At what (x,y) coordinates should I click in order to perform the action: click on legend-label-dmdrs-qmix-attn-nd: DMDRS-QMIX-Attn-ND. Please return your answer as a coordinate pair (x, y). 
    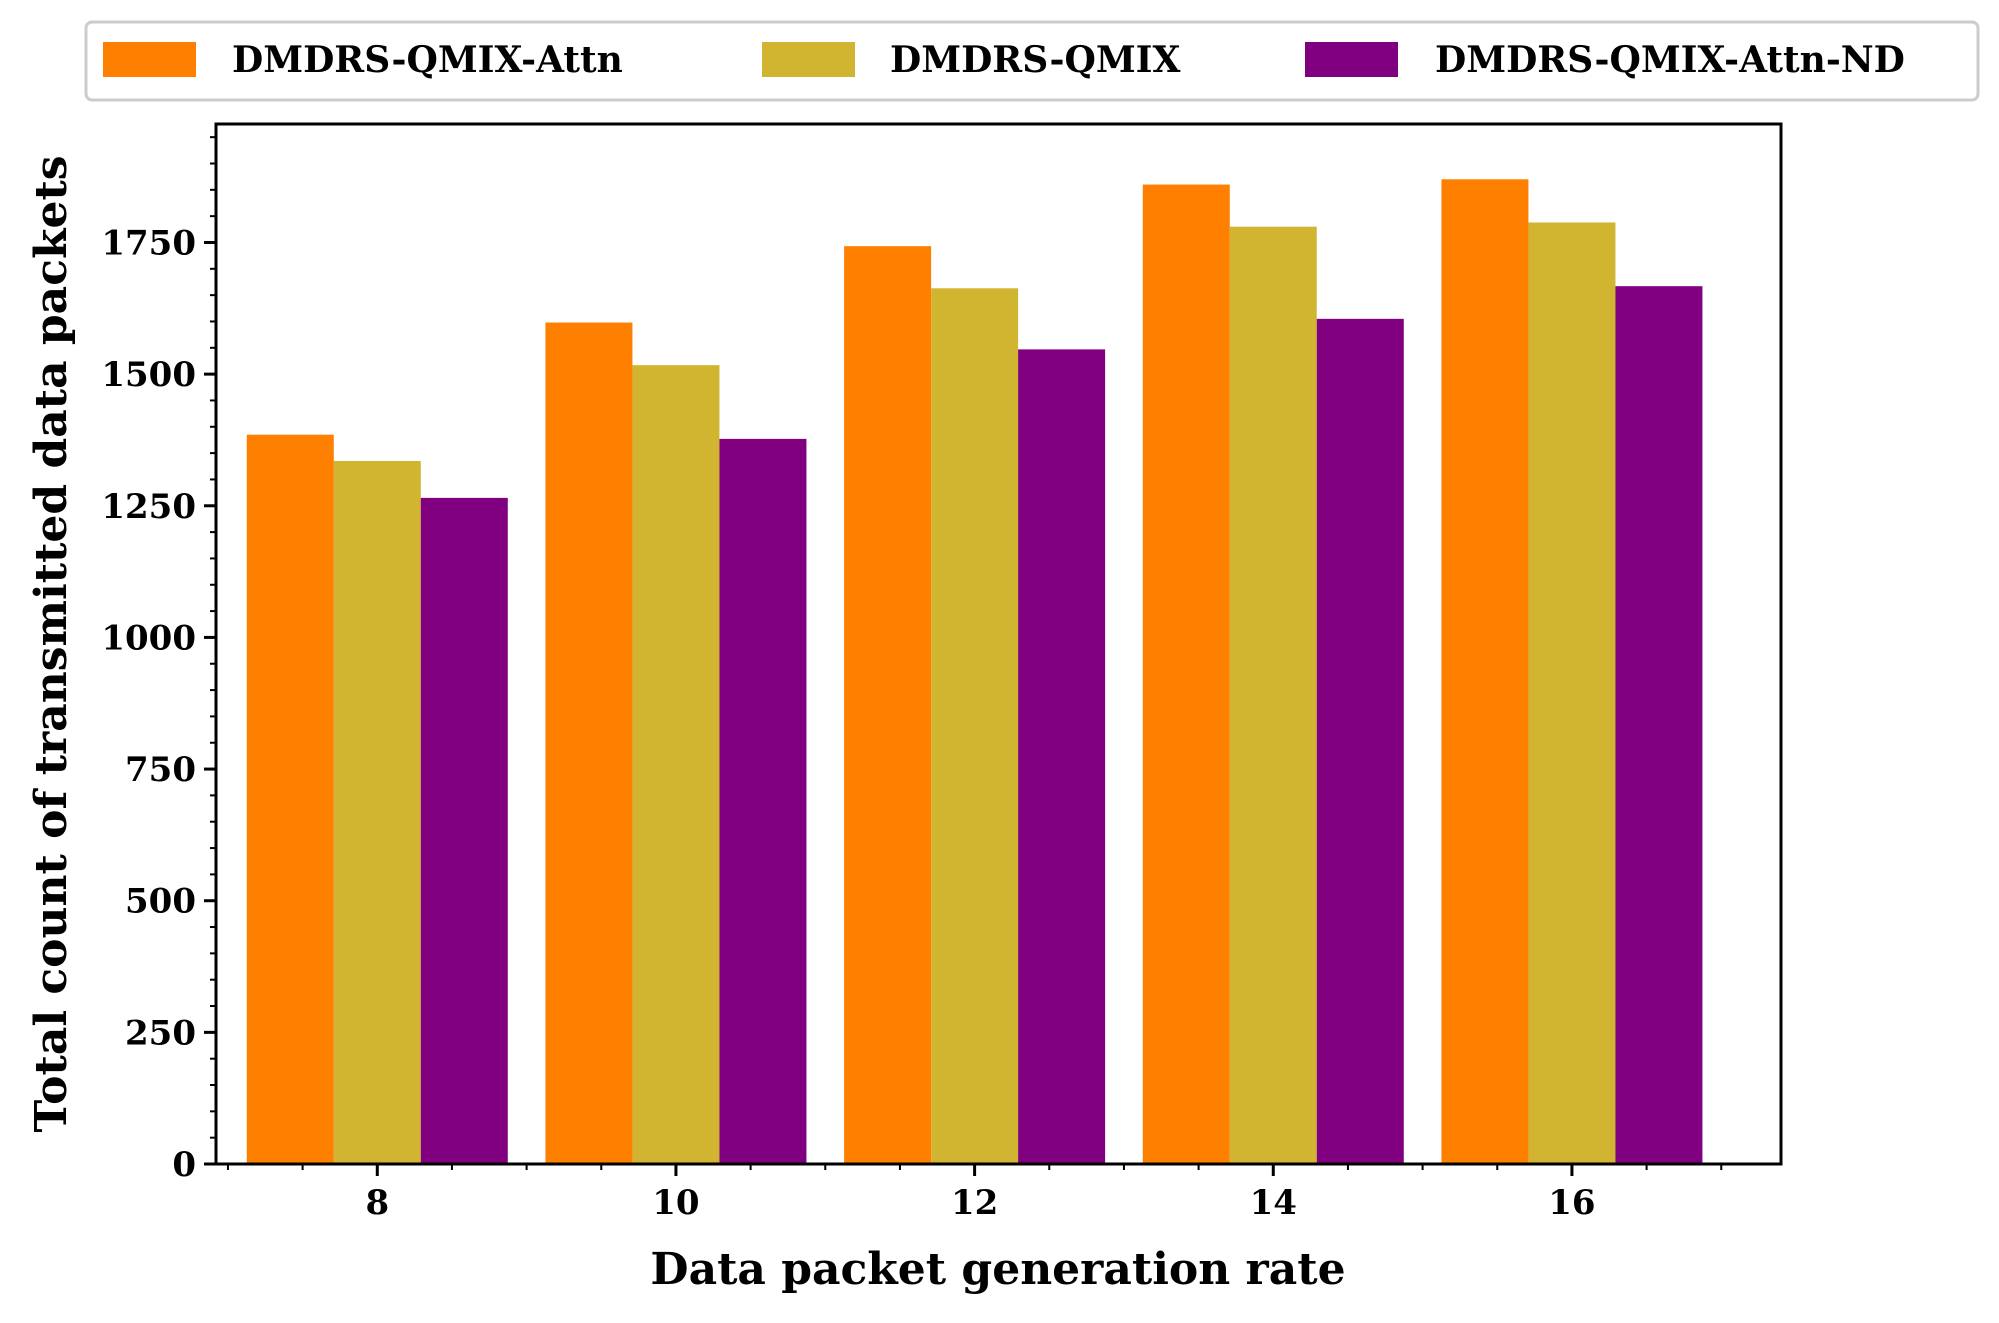
    Looking at the image, I should click on (1670, 60).